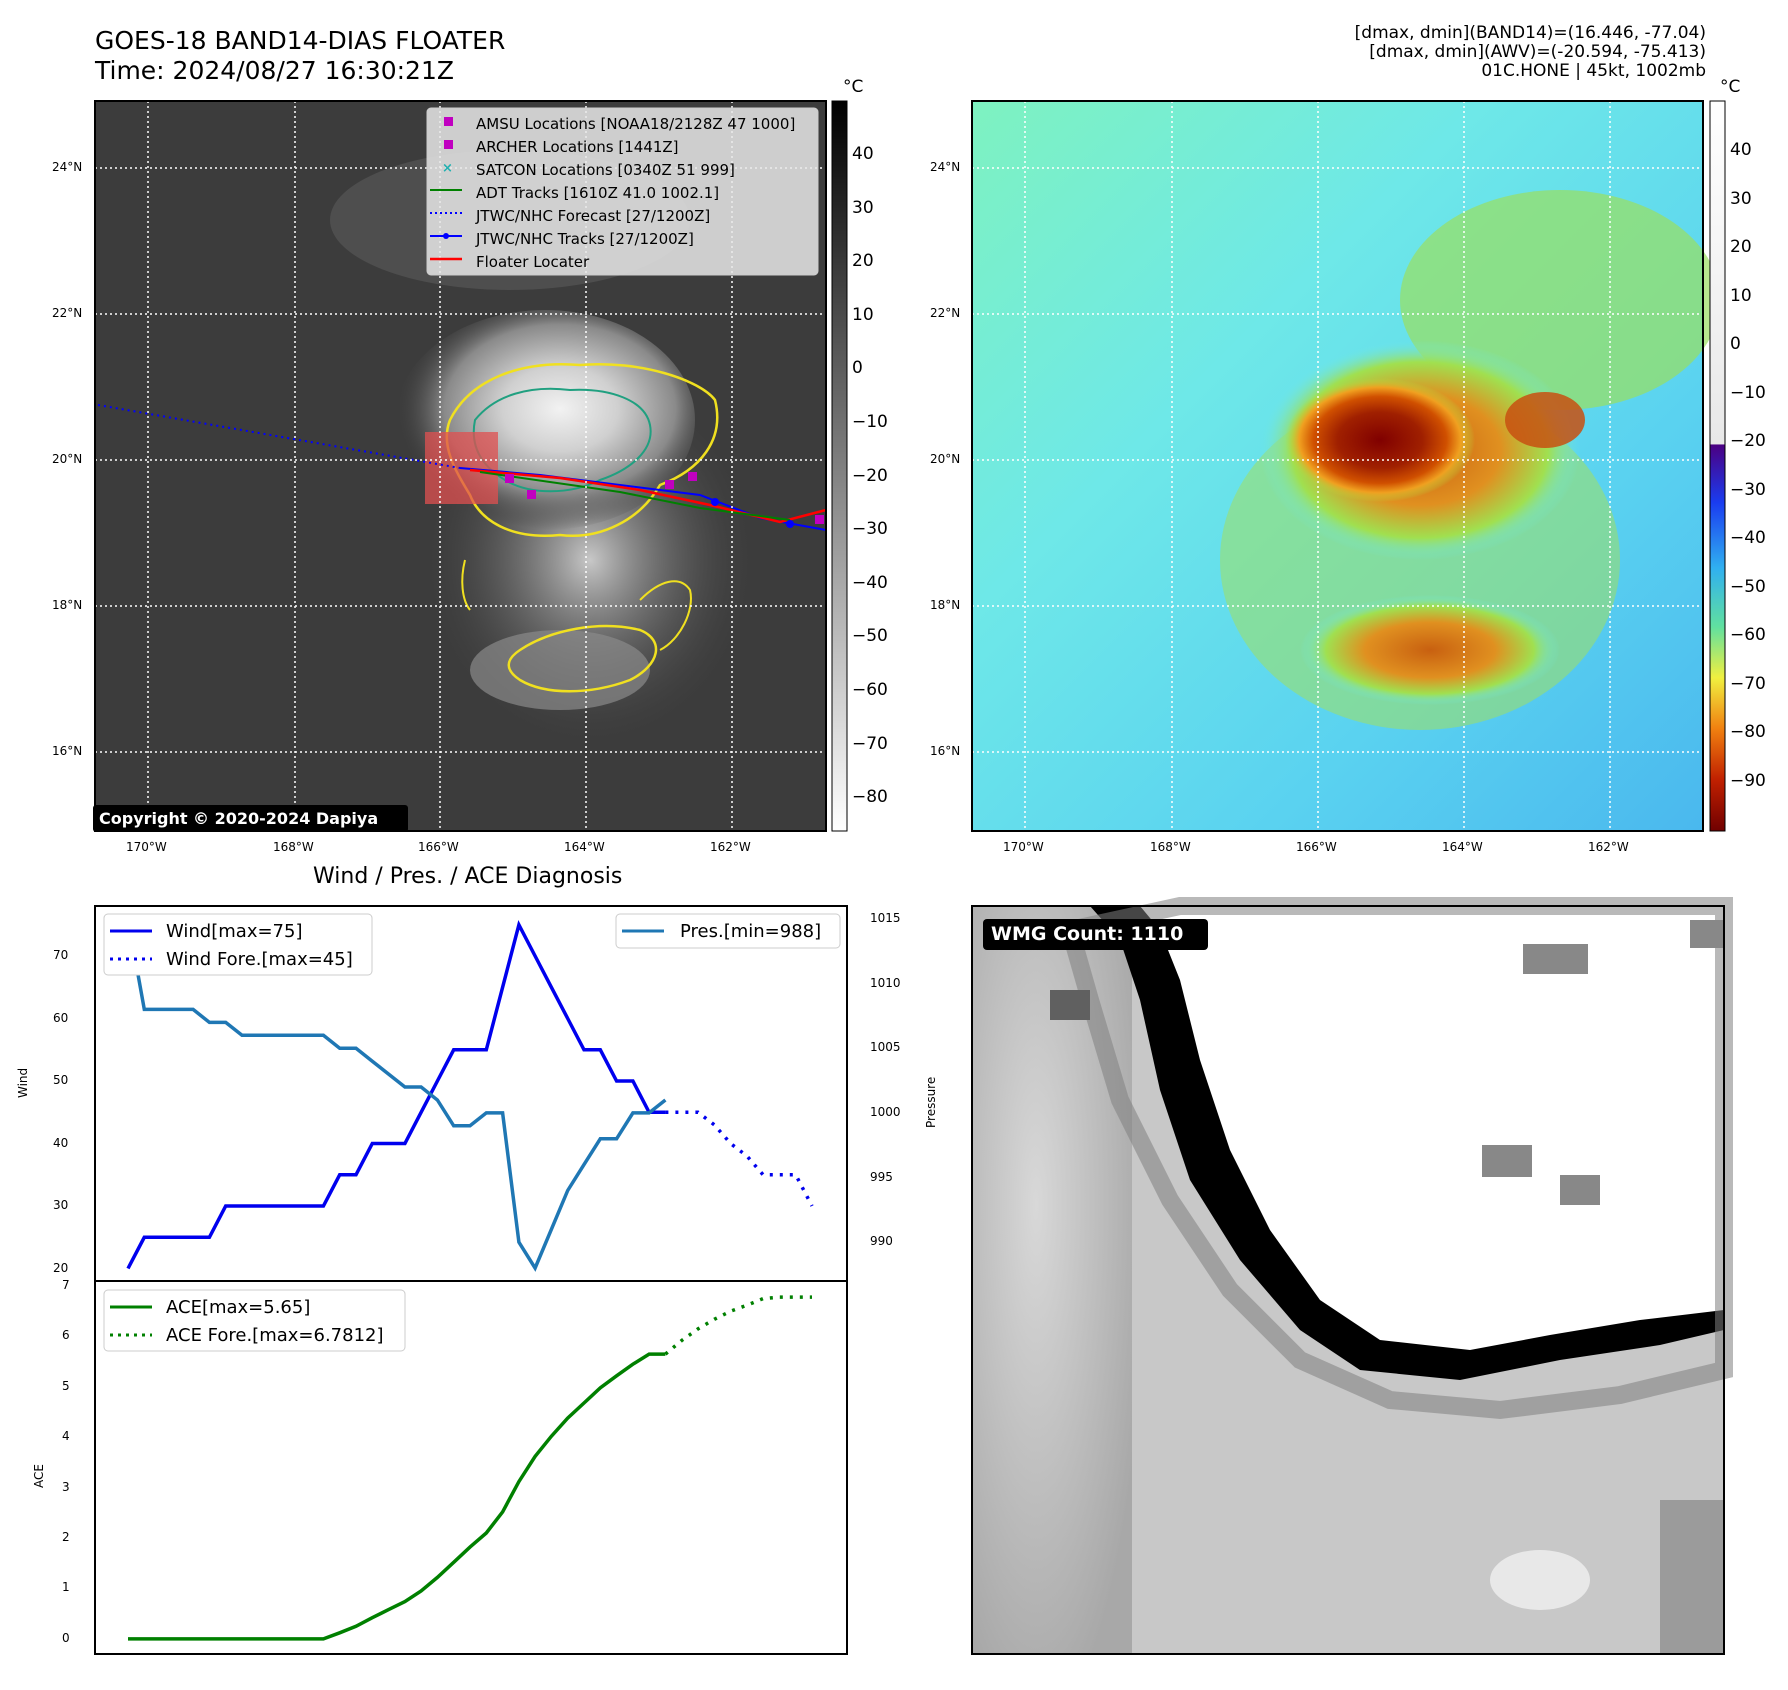 This screenshot has height=1690, width=1788. I want to click on ir-colorbar-tick: 40, so click(863, 154).